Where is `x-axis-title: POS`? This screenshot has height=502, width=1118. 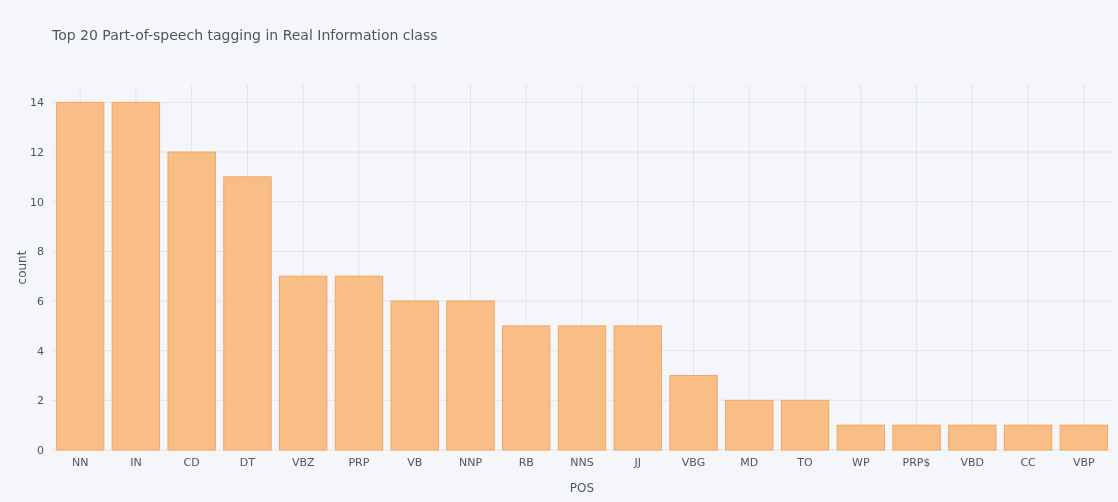
x-axis-title: POS is located at coordinates (582, 488).